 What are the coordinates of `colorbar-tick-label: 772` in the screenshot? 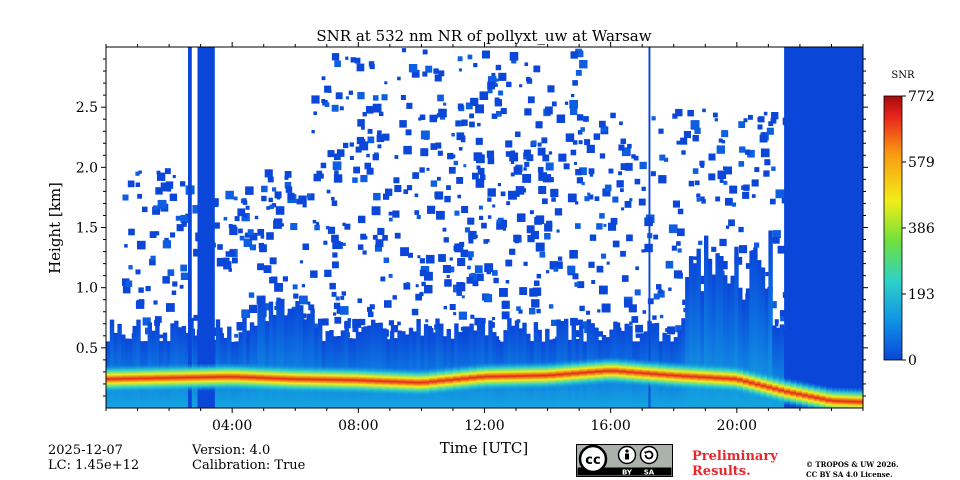 It's located at (921, 97).